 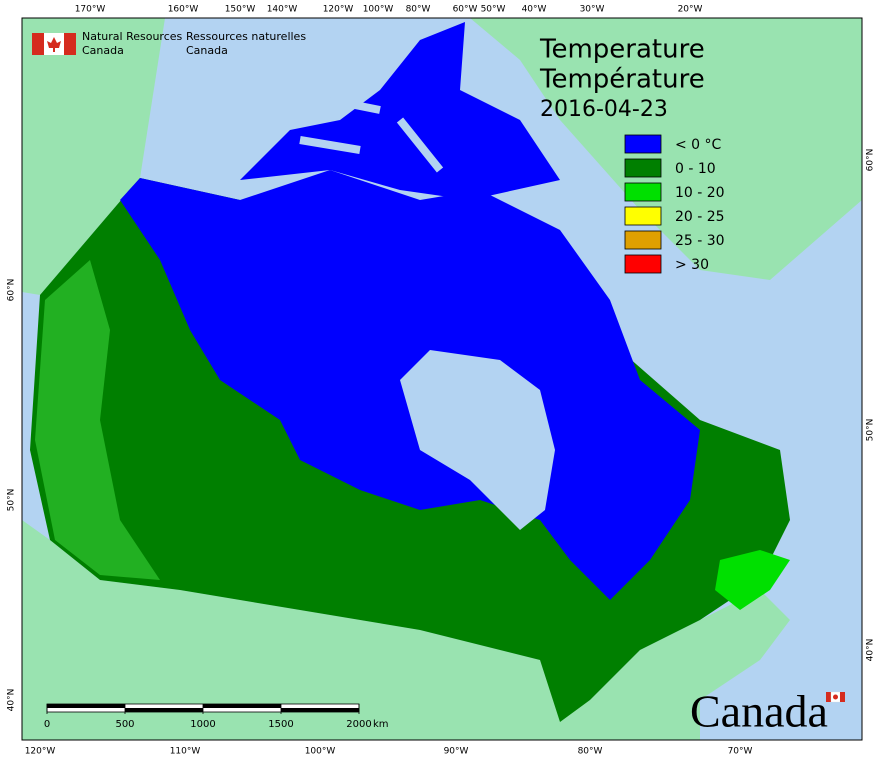 I want to click on graticule-label: 20°W, so click(x=690, y=10).